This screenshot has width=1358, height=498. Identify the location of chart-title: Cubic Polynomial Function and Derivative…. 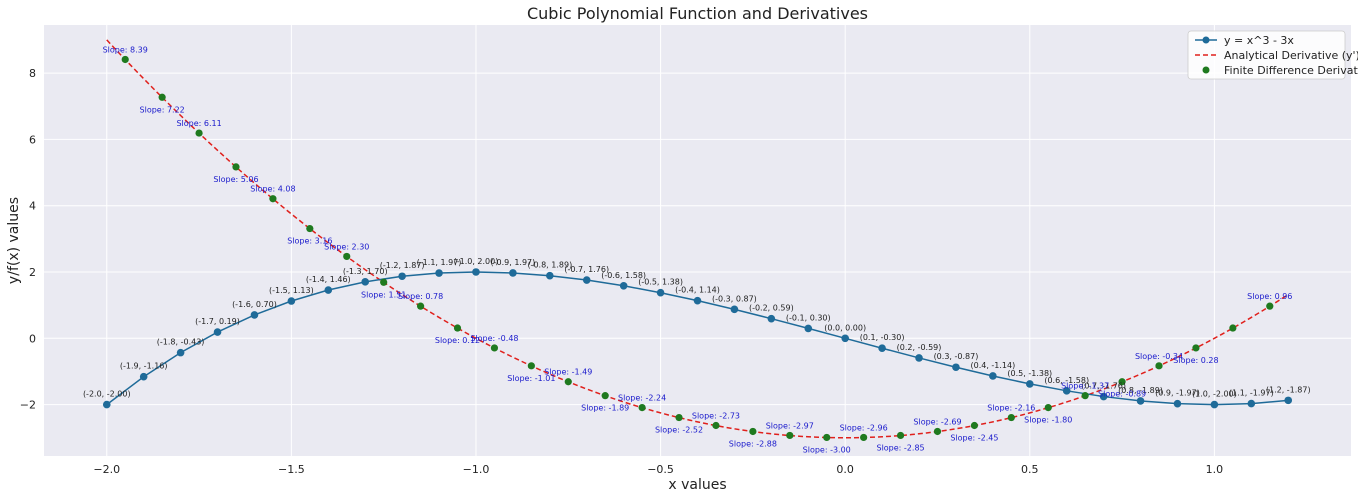
(697, 13).